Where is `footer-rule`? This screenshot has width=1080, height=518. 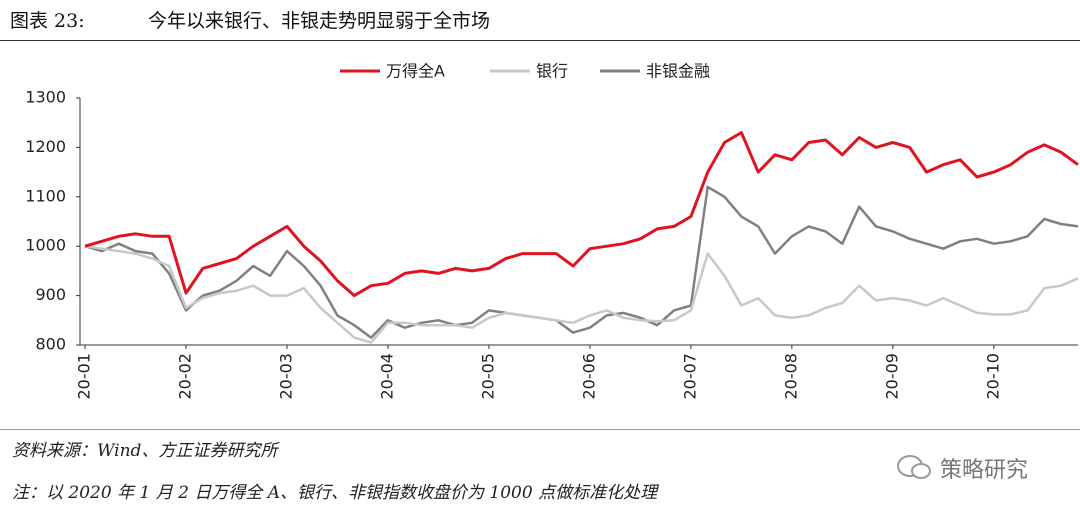
footer-rule is located at coordinates (540, 429).